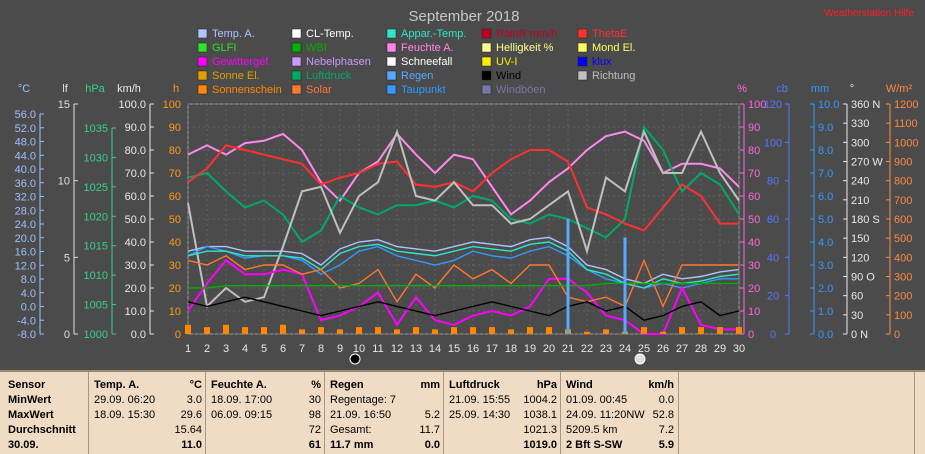 This screenshot has height=454, width=925. Describe the element at coordinates (25, 266) in the screenshot. I see `axis-tick-label-temp: 12.0` at that location.